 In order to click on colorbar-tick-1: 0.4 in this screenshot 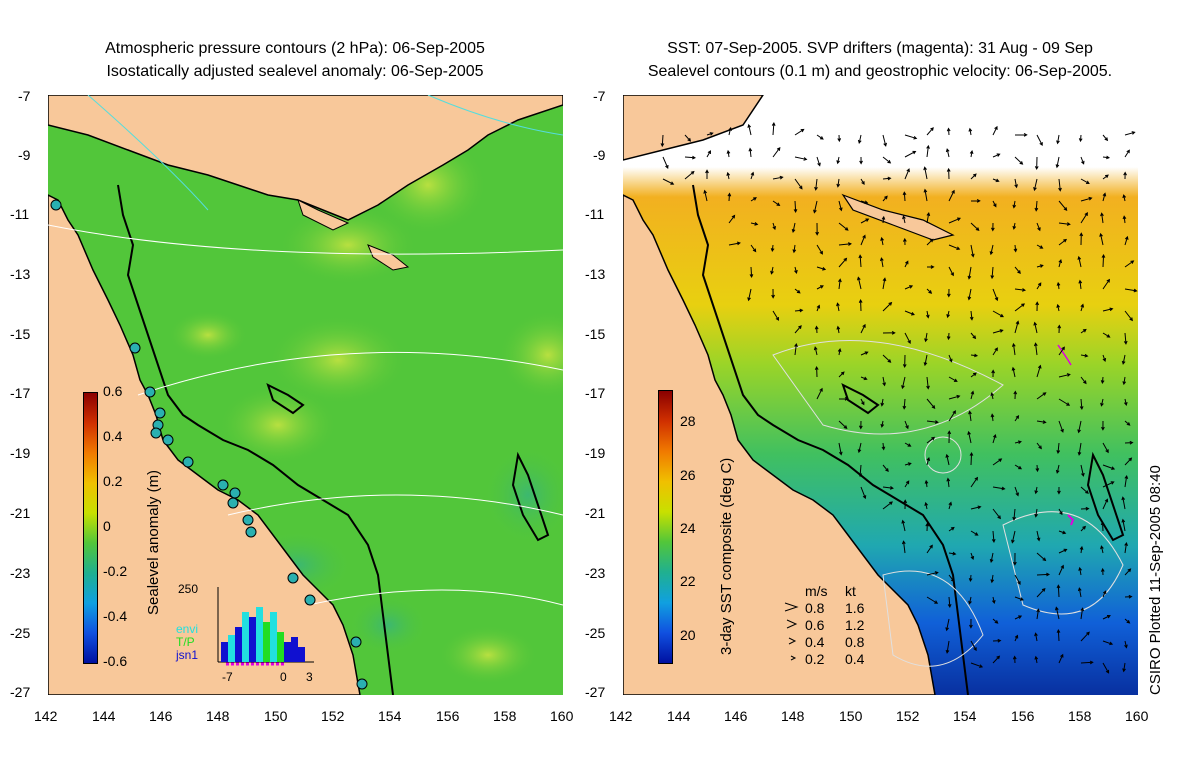, I will do `click(113, 436)`.